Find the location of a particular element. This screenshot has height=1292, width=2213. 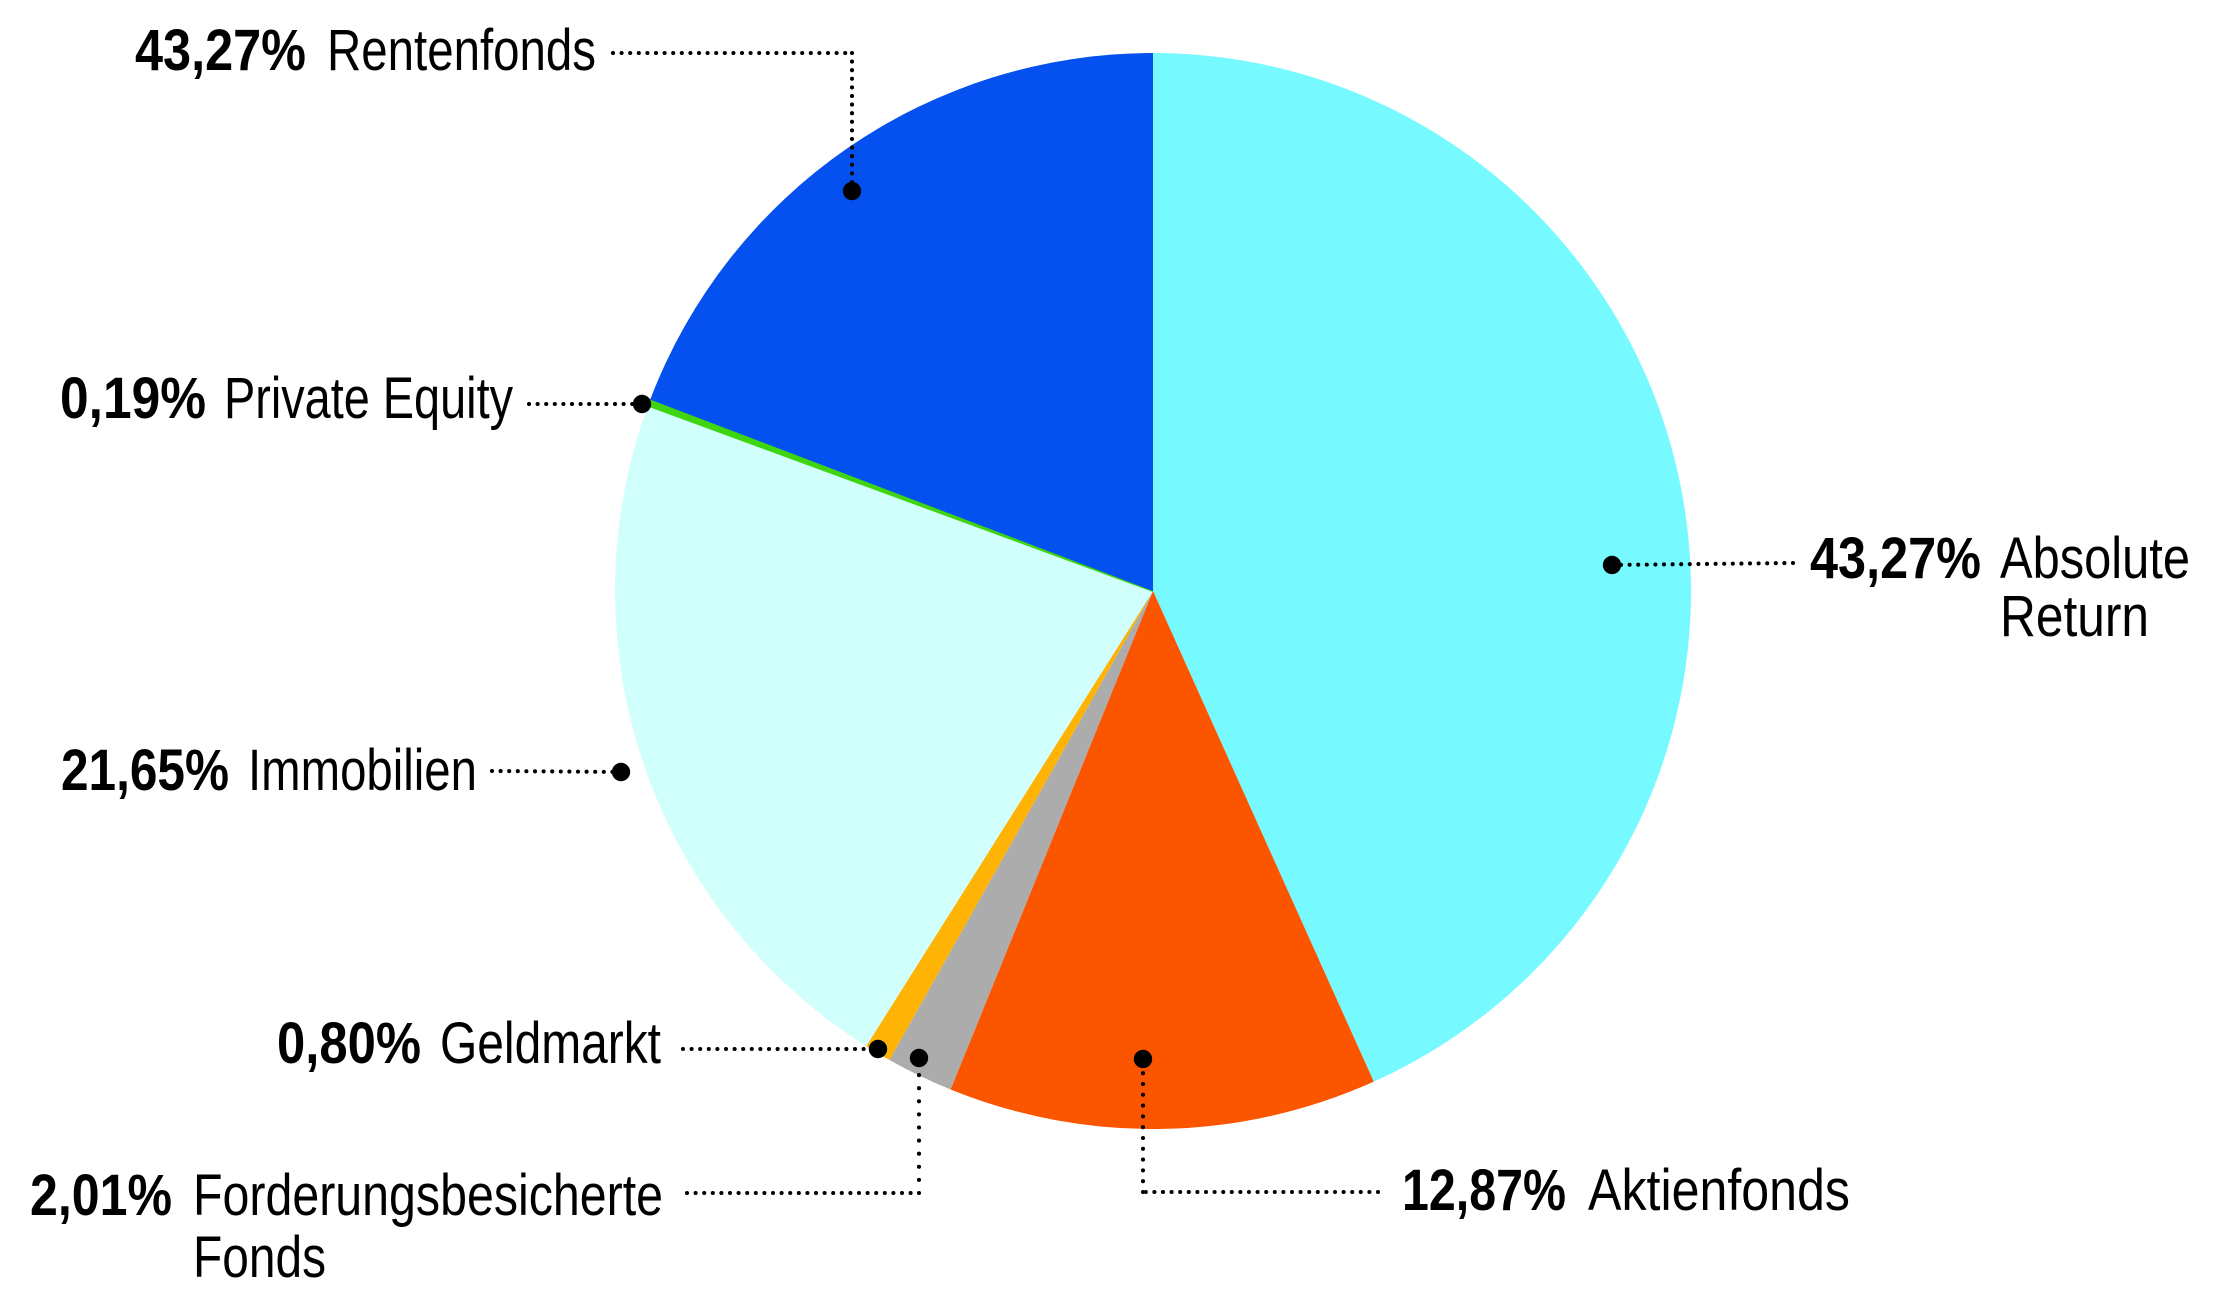

svg-text: Return is located at coordinates (2074, 616).